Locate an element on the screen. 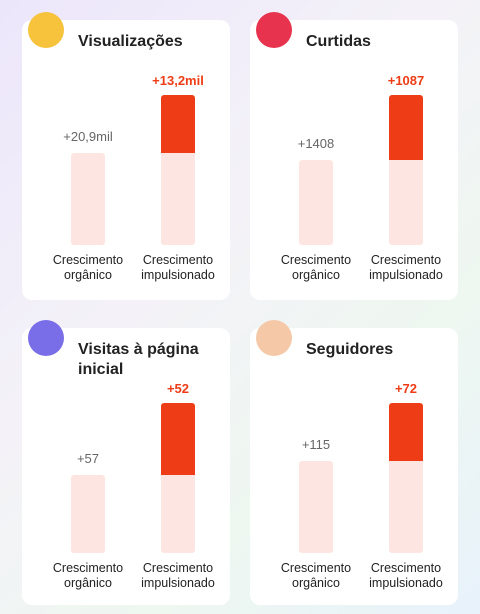 This screenshot has width=480, height=614. value-label: +72 is located at coordinates (406, 388).